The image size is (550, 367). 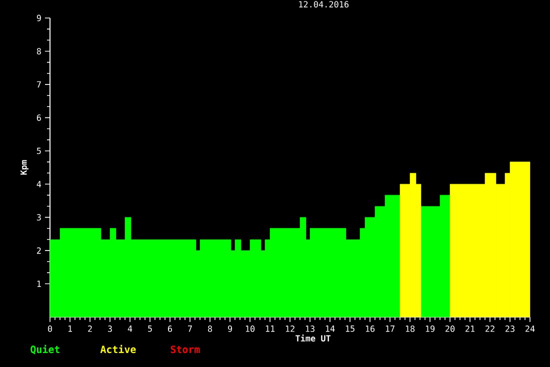 What do you see at coordinates (313, 338) in the screenshot?
I see `x-axis-title: Time UT` at bounding box center [313, 338].